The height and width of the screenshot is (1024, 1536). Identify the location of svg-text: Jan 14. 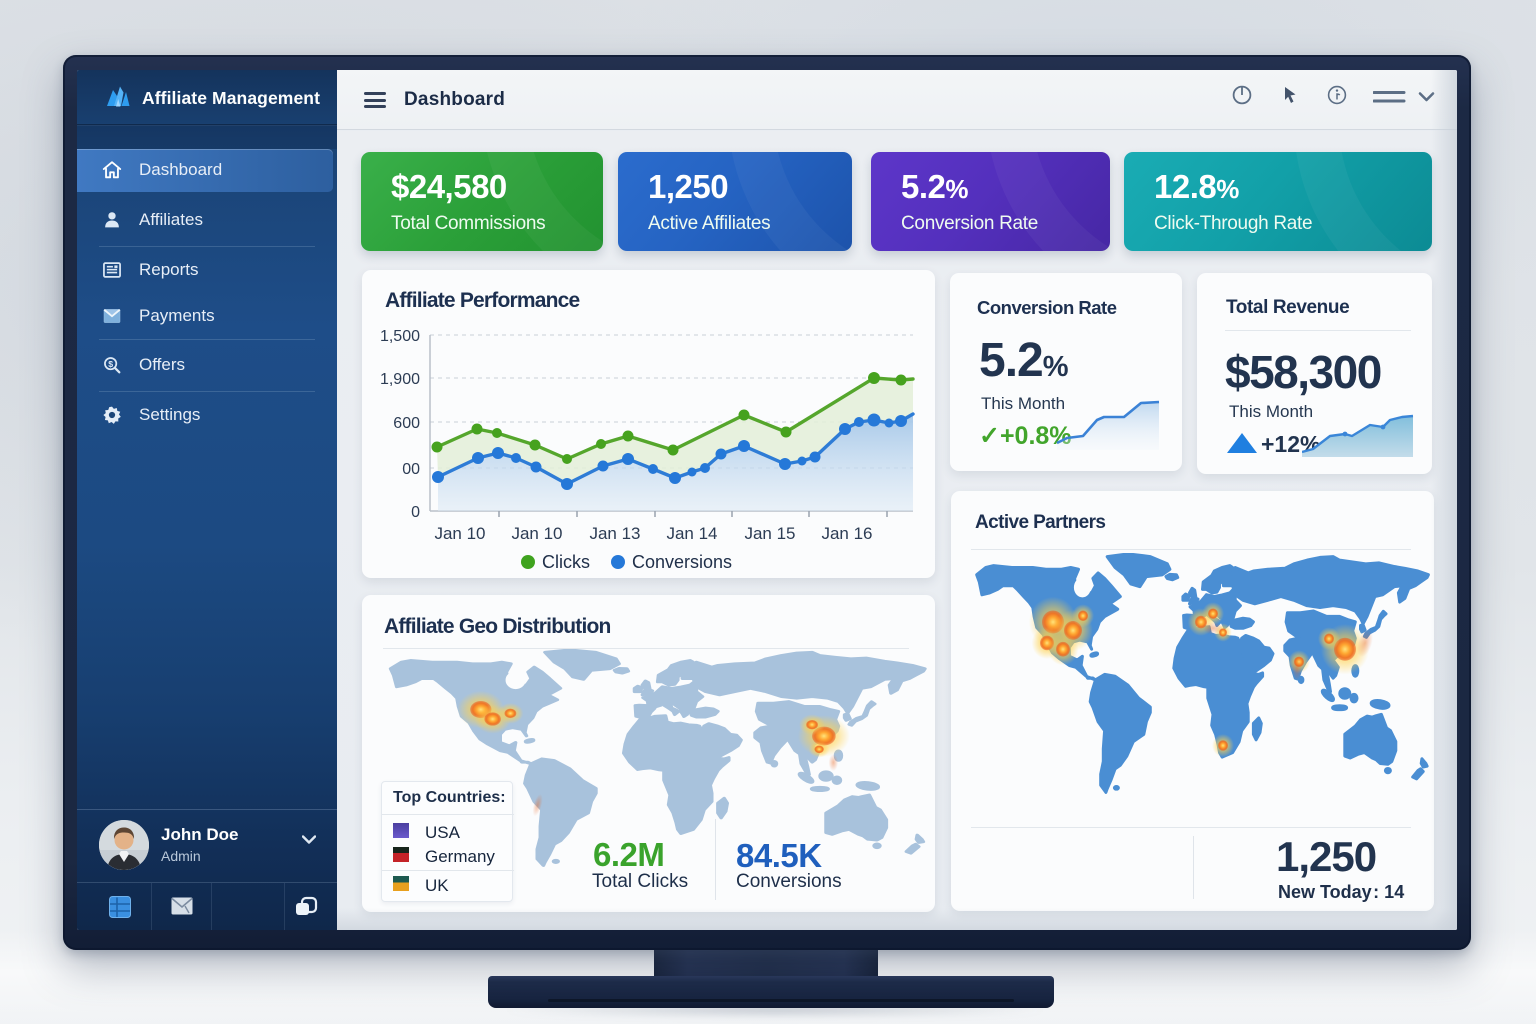
(691, 533).